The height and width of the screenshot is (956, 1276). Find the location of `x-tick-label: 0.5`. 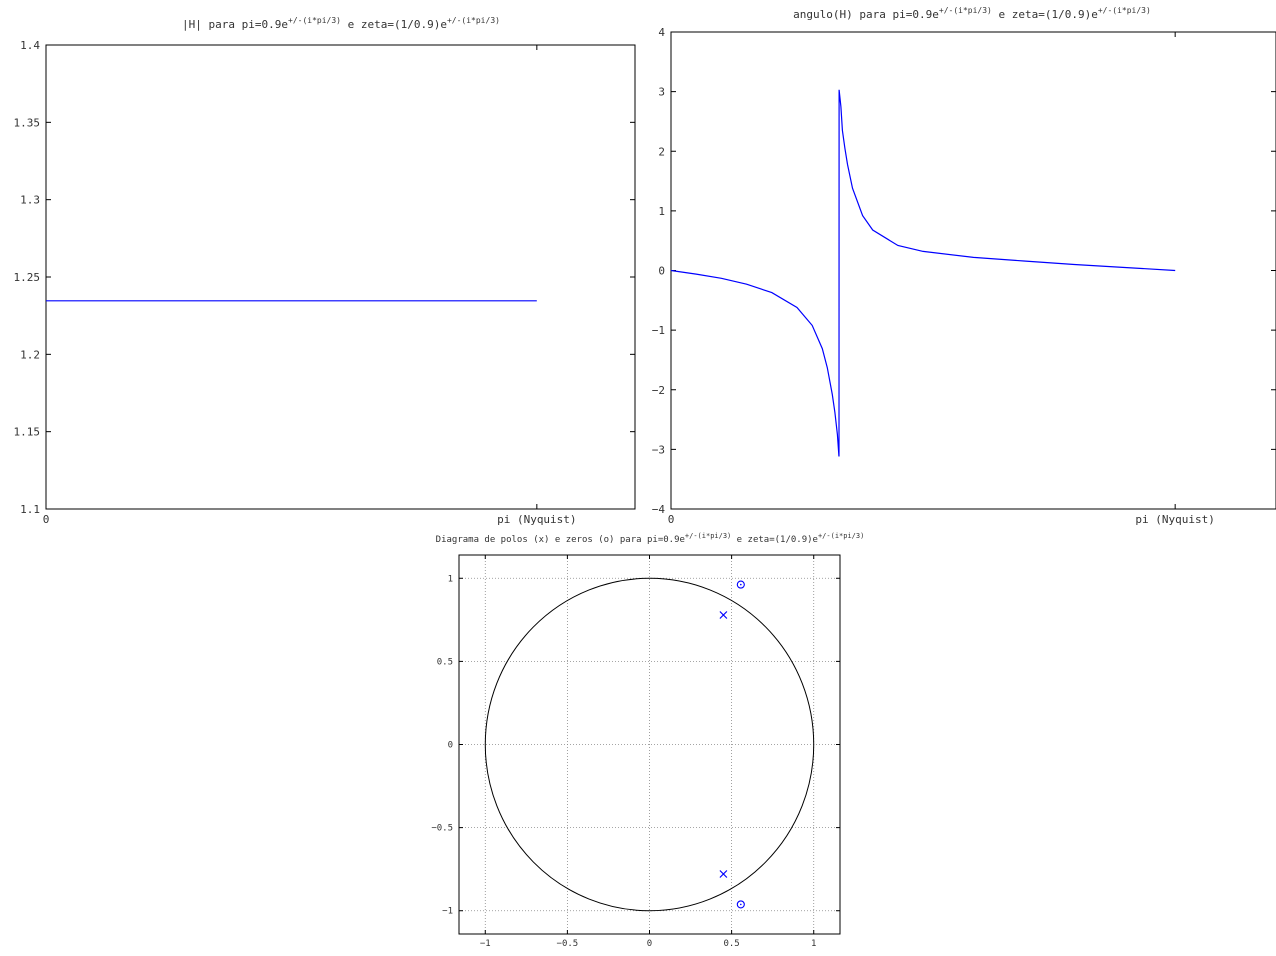

x-tick-label: 0.5 is located at coordinates (731, 944).